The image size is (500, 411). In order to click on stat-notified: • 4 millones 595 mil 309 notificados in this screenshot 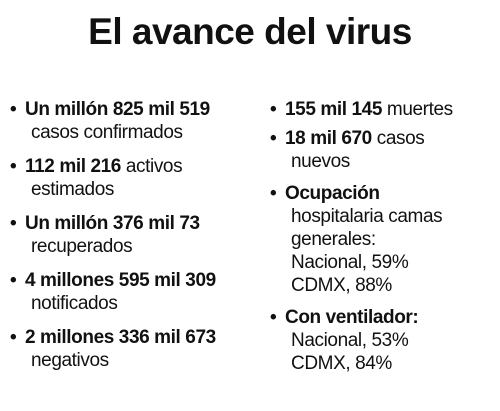, I will do `click(139, 292)`.